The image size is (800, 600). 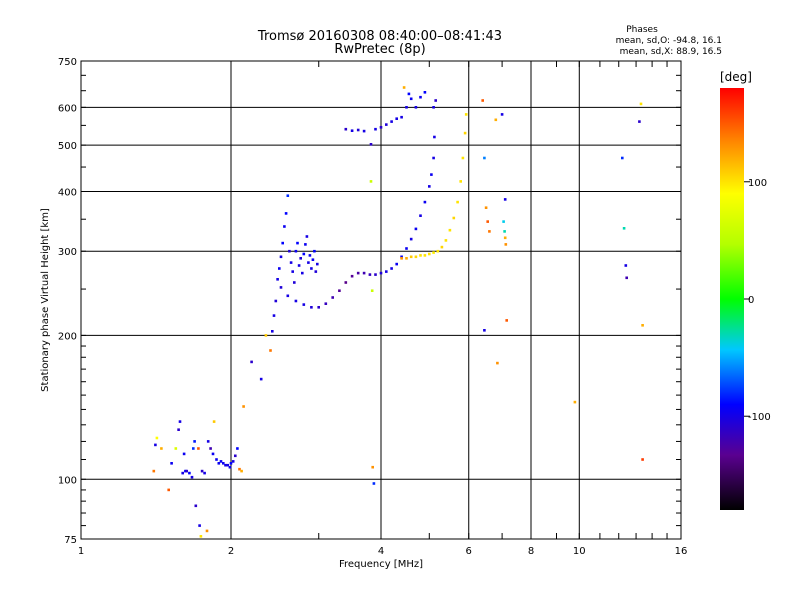 I want to click on x-tick-label: 2, so click(x=231, y=551).